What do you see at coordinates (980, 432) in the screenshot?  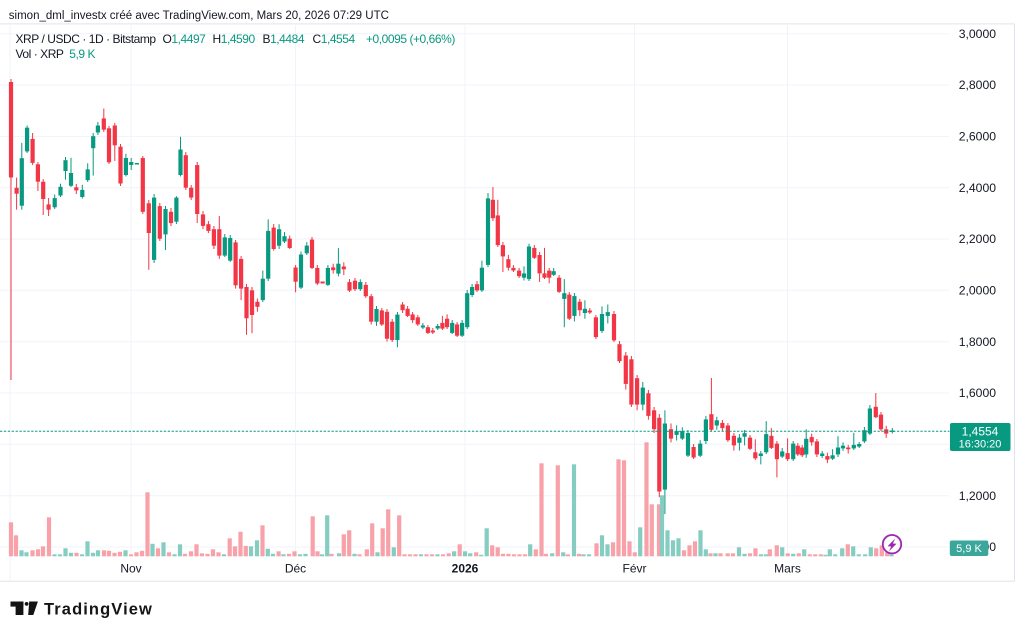 I see `svg-text: 1,4554` at bounding box center [980, 432].